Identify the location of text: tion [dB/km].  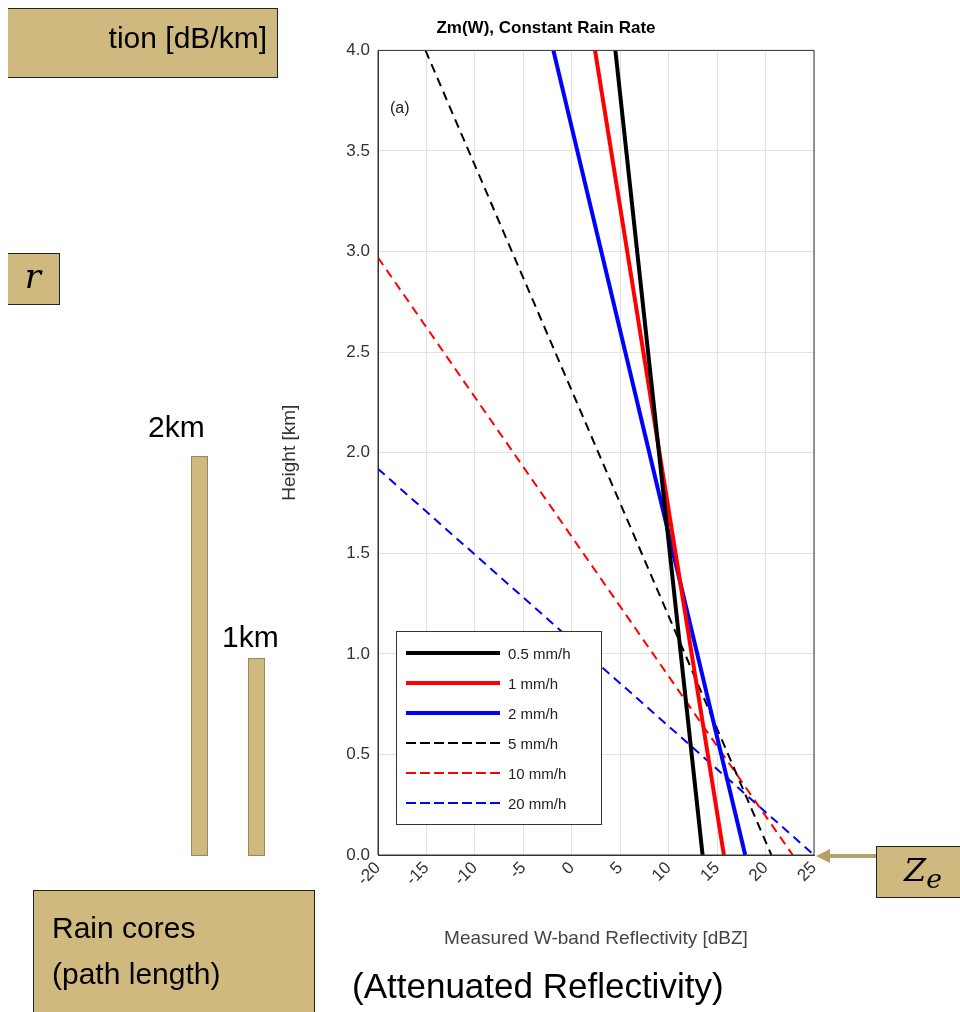
(142, 43).